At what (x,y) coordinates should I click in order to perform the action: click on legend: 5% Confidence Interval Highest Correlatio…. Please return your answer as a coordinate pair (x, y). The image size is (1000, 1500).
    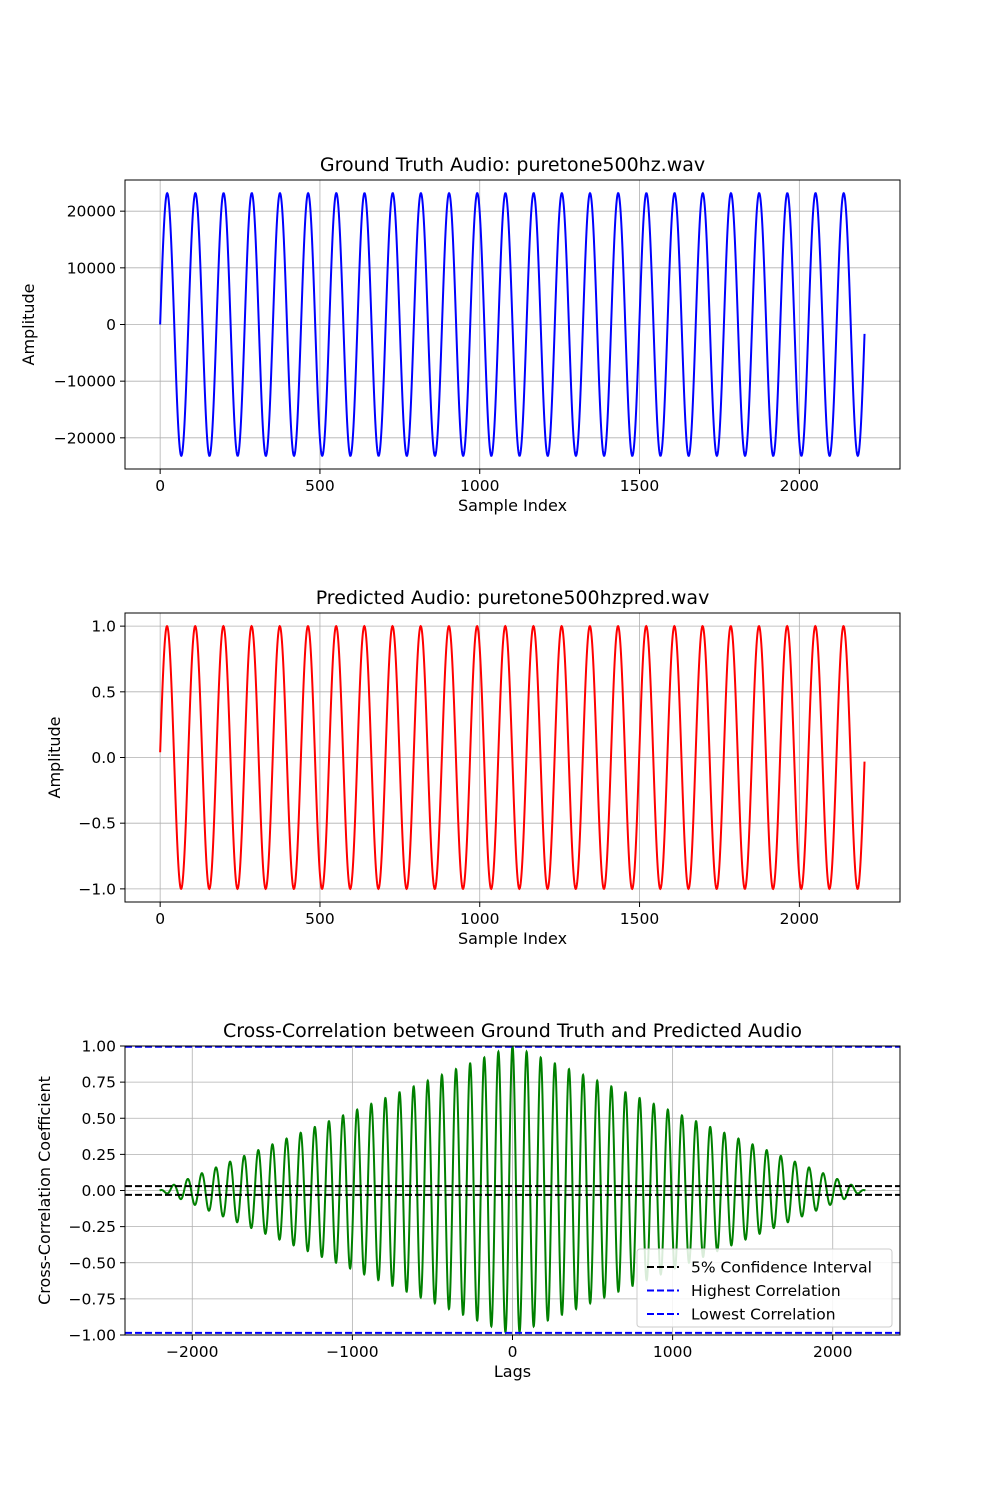
    Looking at the image, I should click on (764, 1288).